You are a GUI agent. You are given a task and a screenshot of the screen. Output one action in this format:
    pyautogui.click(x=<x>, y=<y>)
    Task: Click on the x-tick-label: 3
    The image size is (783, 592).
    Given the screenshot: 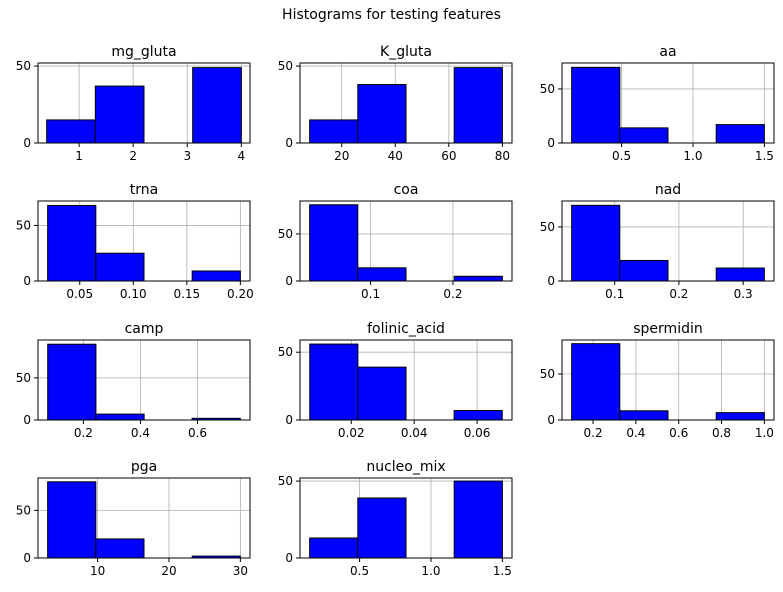 What is the action you would take?
    pyautogui.click(x=187, y=156)
    